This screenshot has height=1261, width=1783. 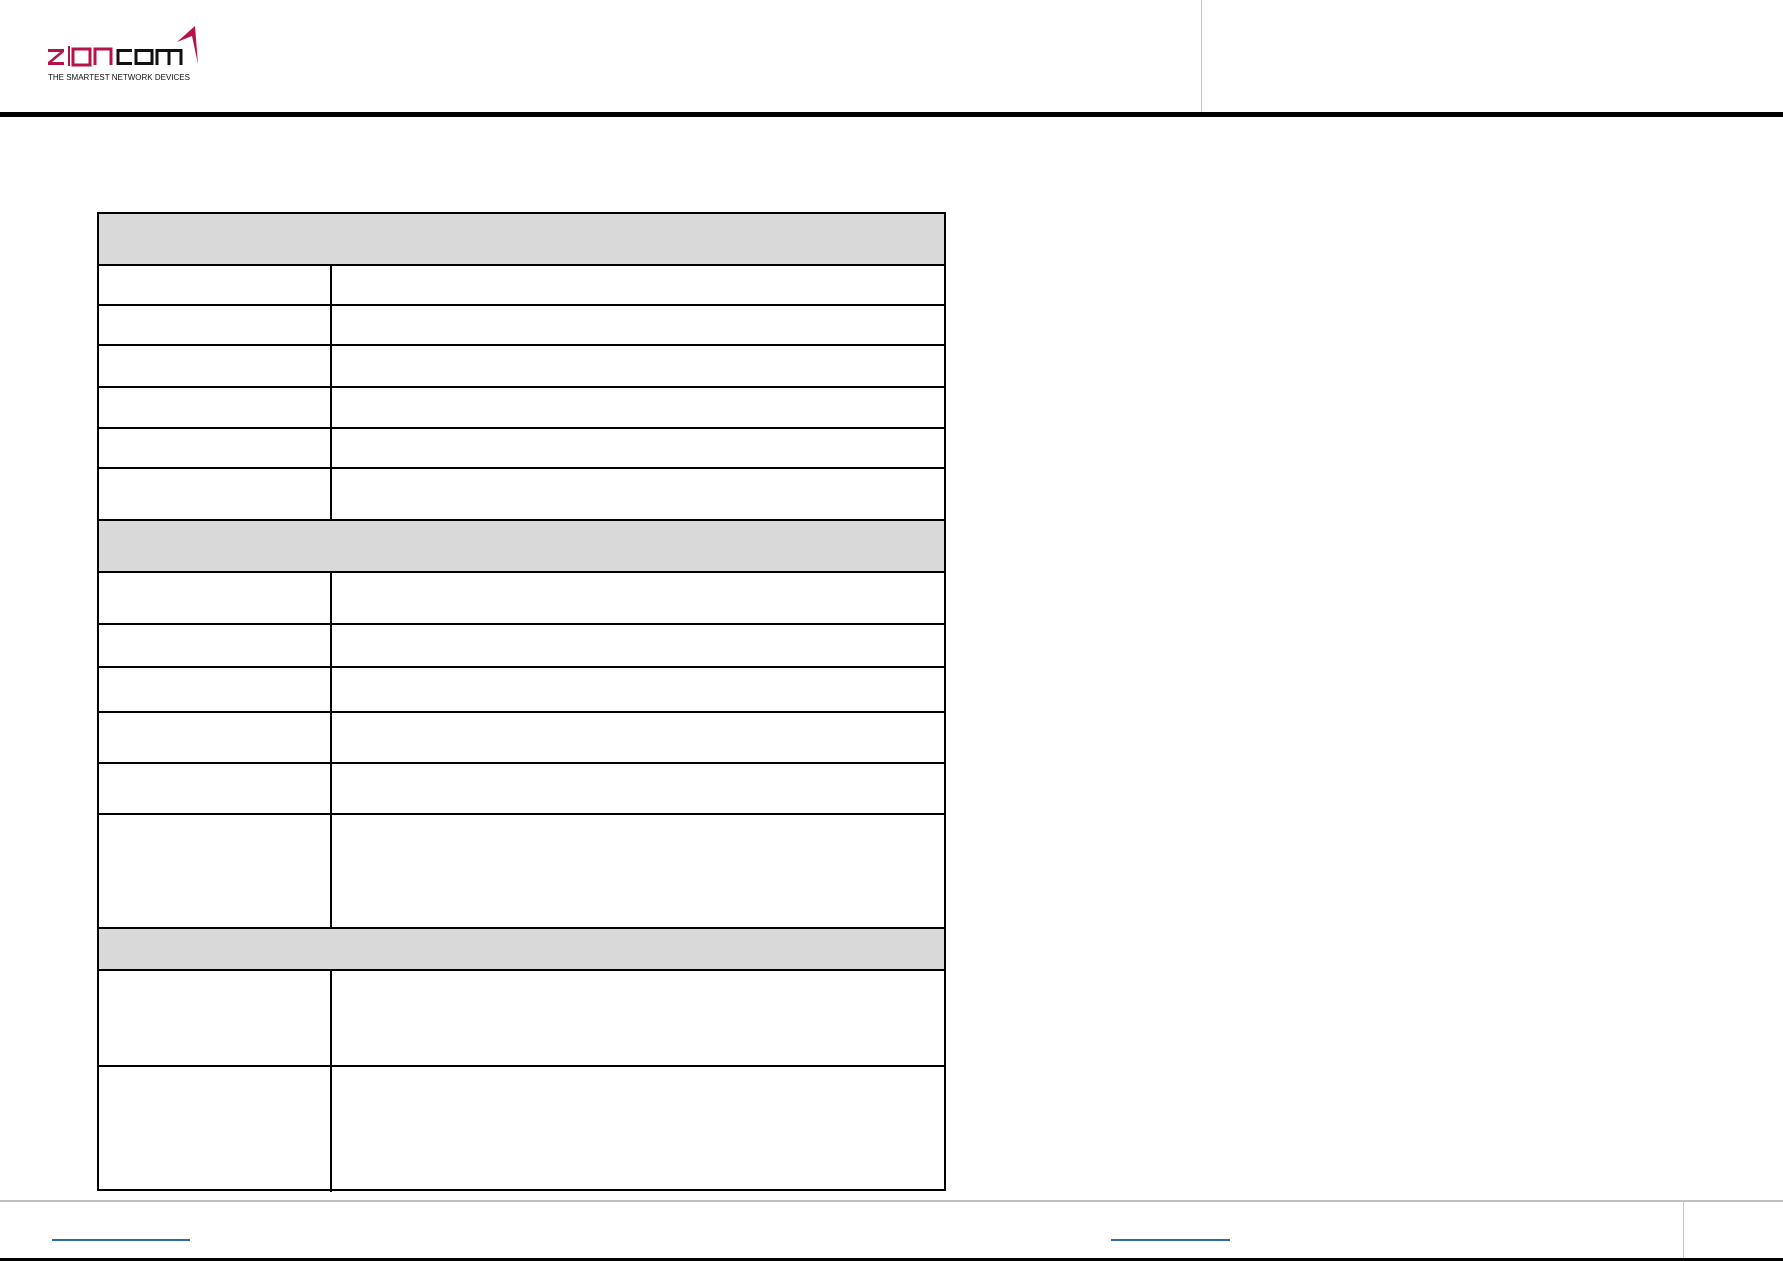 What do you see at coordinates (891, 114) in the screenshot?
I see `header-rule` at bounding box center [891, 114].